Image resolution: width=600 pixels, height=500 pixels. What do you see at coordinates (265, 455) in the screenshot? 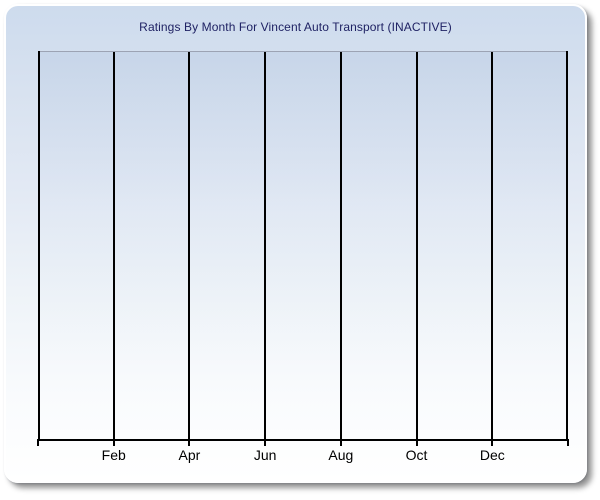
I see `x-axis-label-jun: Jun` at bounding box center [265, 455].